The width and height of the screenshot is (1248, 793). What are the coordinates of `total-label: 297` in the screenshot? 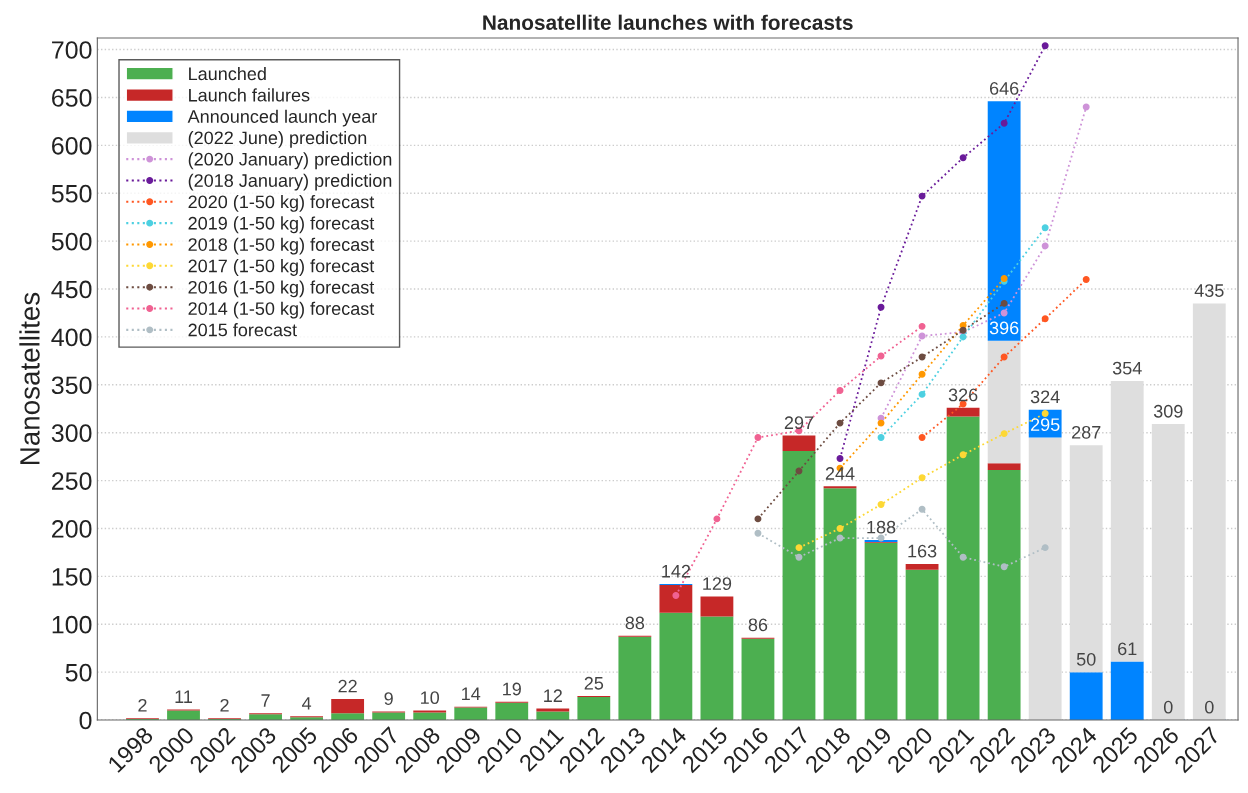 It's located at (799, 423).